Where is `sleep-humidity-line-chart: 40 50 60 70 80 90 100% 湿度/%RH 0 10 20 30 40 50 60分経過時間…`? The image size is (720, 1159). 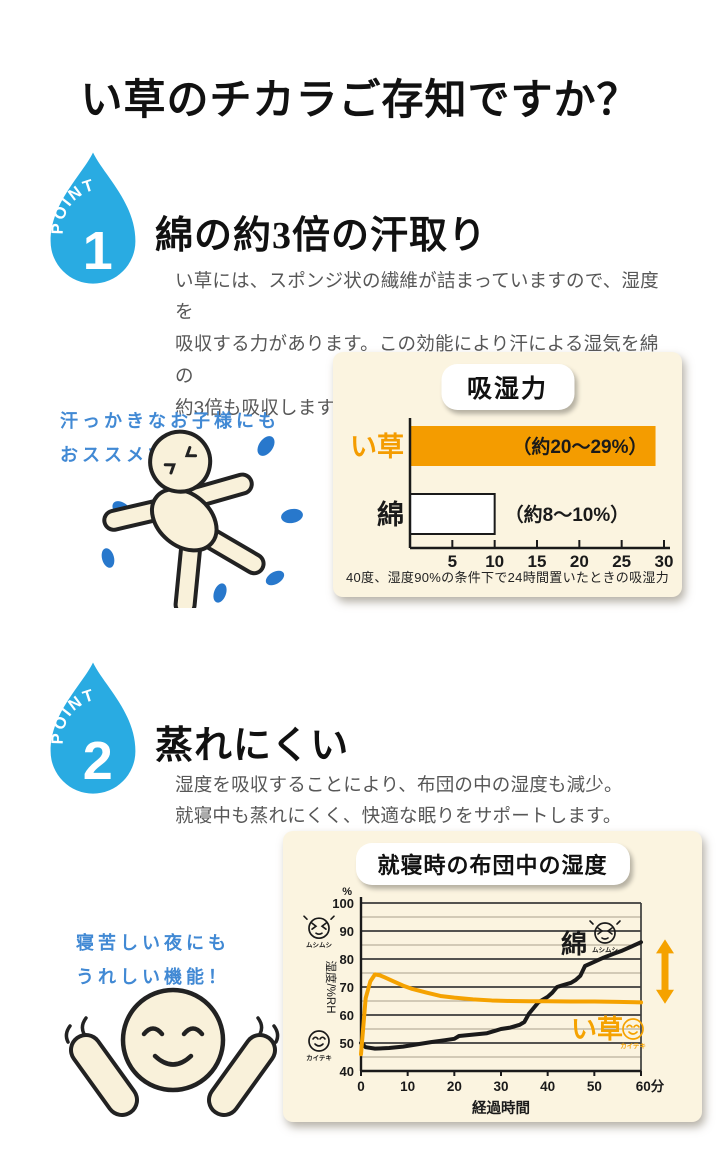
sleep-humidity-line-chart: 40 50 60 70 80 90 100% 湿度/%RH 0 10 20 30 40 50 60分経過時間… is located at coordinates (488, 1001).